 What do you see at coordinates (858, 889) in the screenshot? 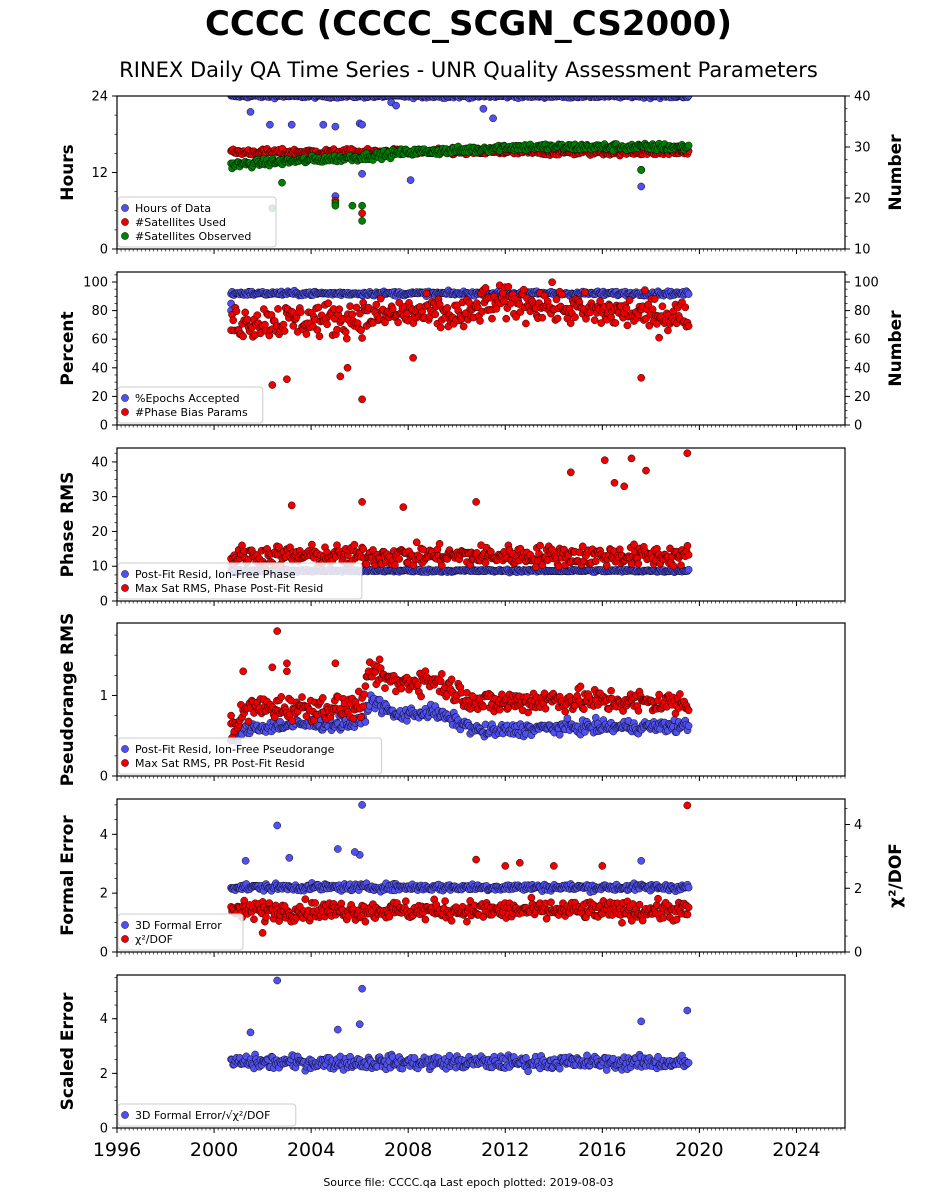
I see `y-tick-label-right: 2` at bounding box center [858, 889].